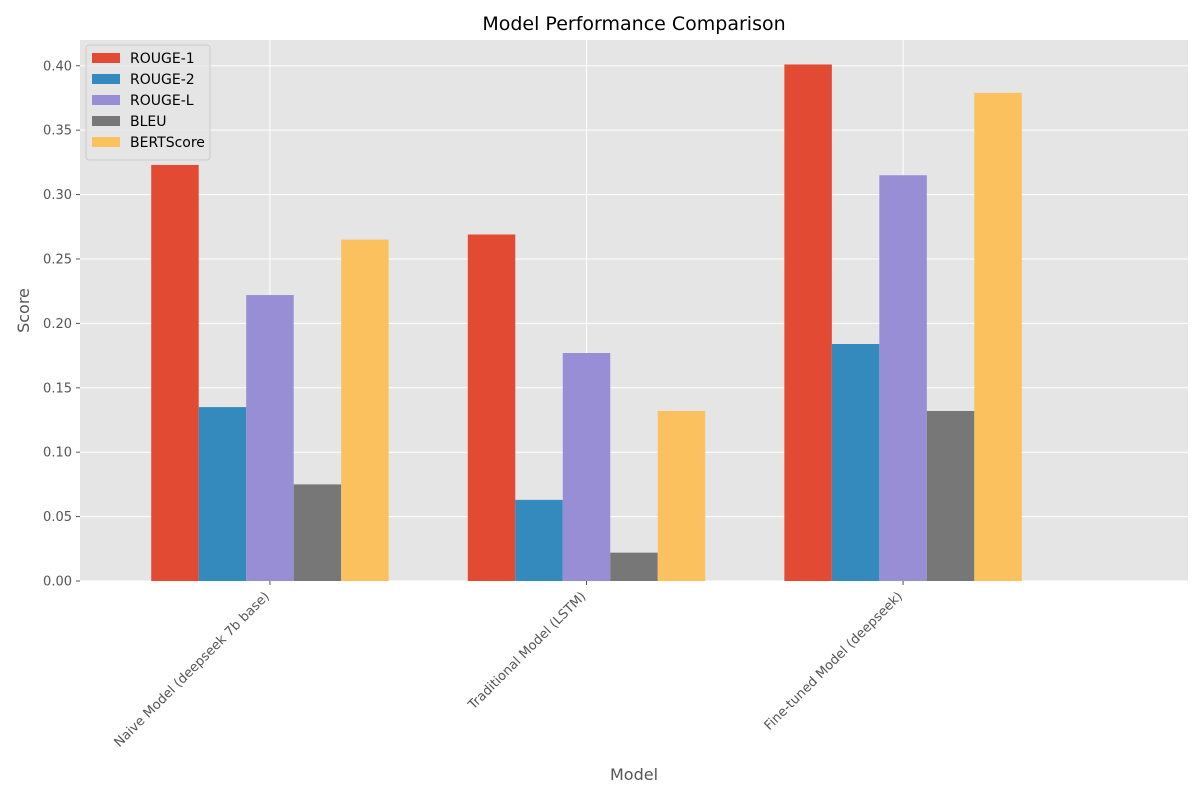 Image resolution: width=1200 pixels, height=800 pixels. I want to click on x-axis-title: Model, so click(634, 774).